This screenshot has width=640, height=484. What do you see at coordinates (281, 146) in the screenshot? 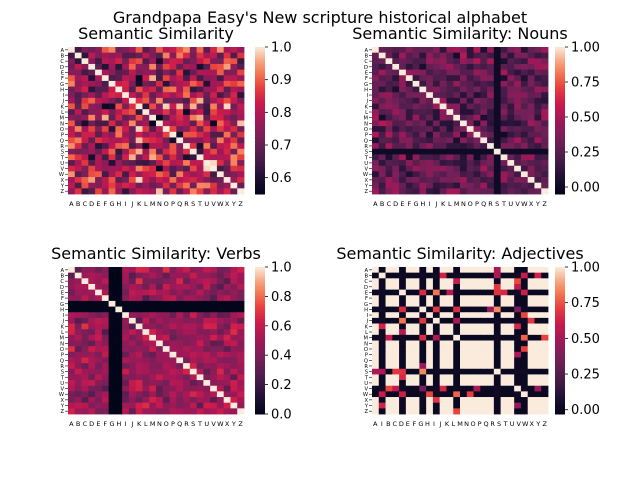
I see `colorbar-tick-label: 0.7` at bounding box center [281, 146].